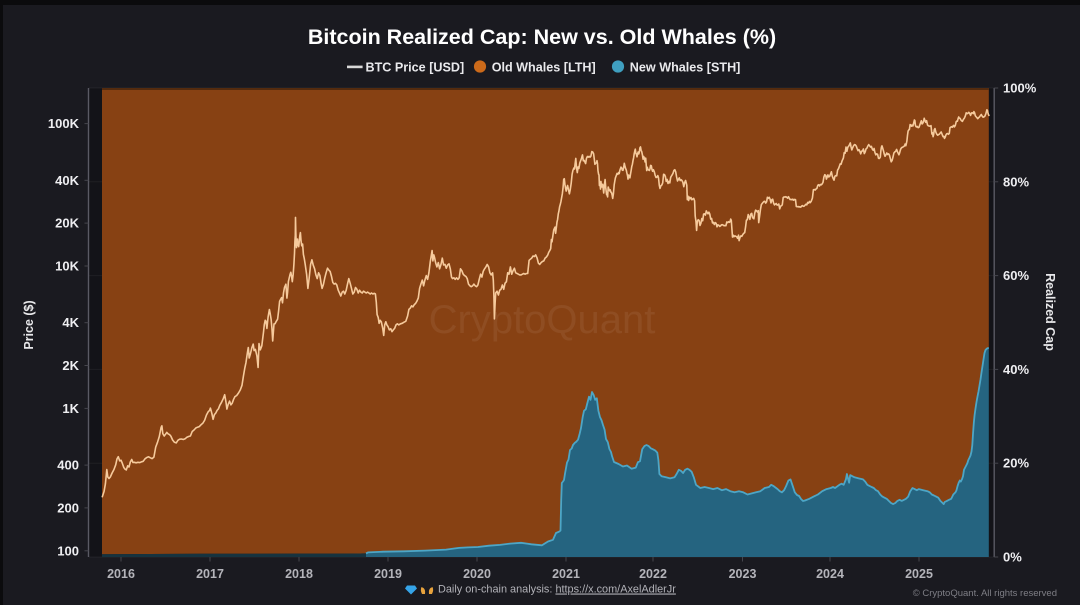 The width and height of the screenshot is (1080, 605). What do you see at coordinates (388, 574) in the screenshot?
I see `svg-text: 2019` at bounding box center [388, 574].